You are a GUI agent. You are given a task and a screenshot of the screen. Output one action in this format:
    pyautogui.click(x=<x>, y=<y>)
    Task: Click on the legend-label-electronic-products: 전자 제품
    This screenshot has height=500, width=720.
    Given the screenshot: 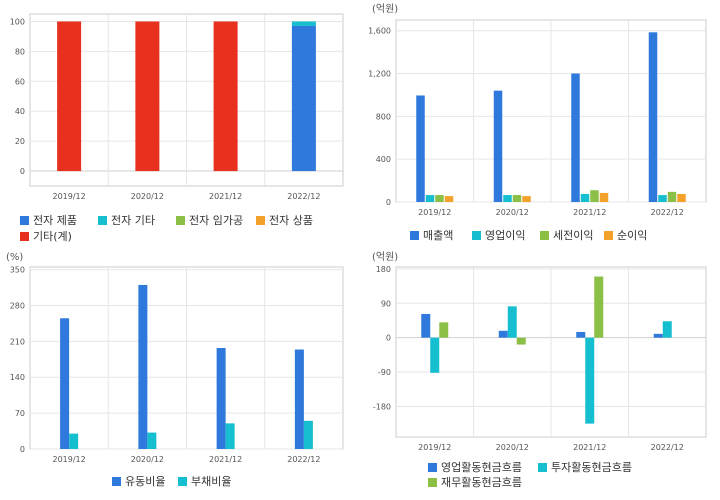 What is the action you would take?
    pyautogui.click(x=55, y=220)
    